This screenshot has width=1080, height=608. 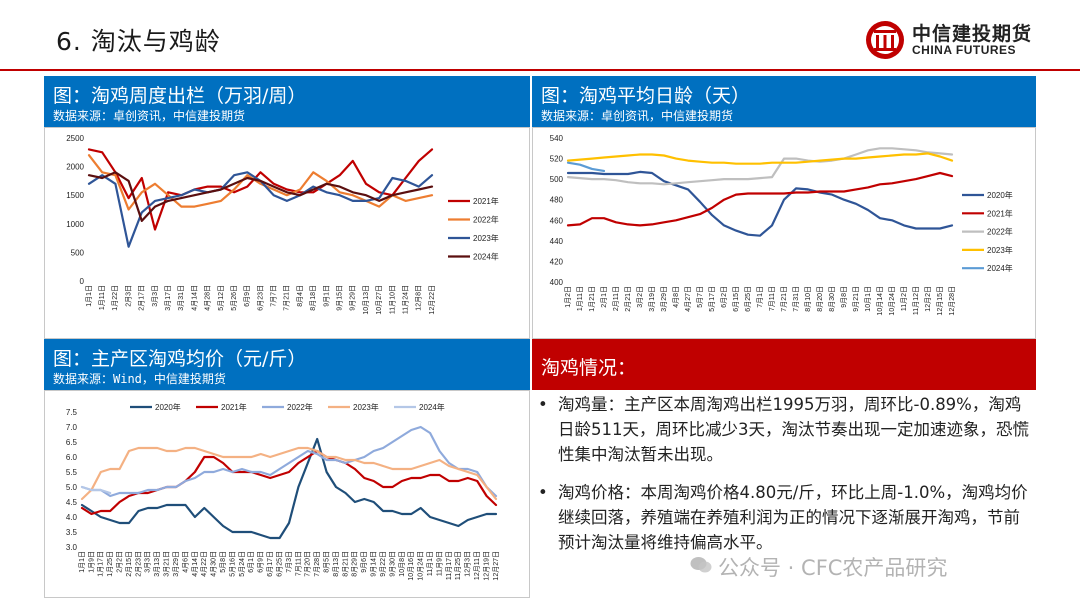 I want to click on x-tick-label: 3月21日, so click(x=167, y=564).